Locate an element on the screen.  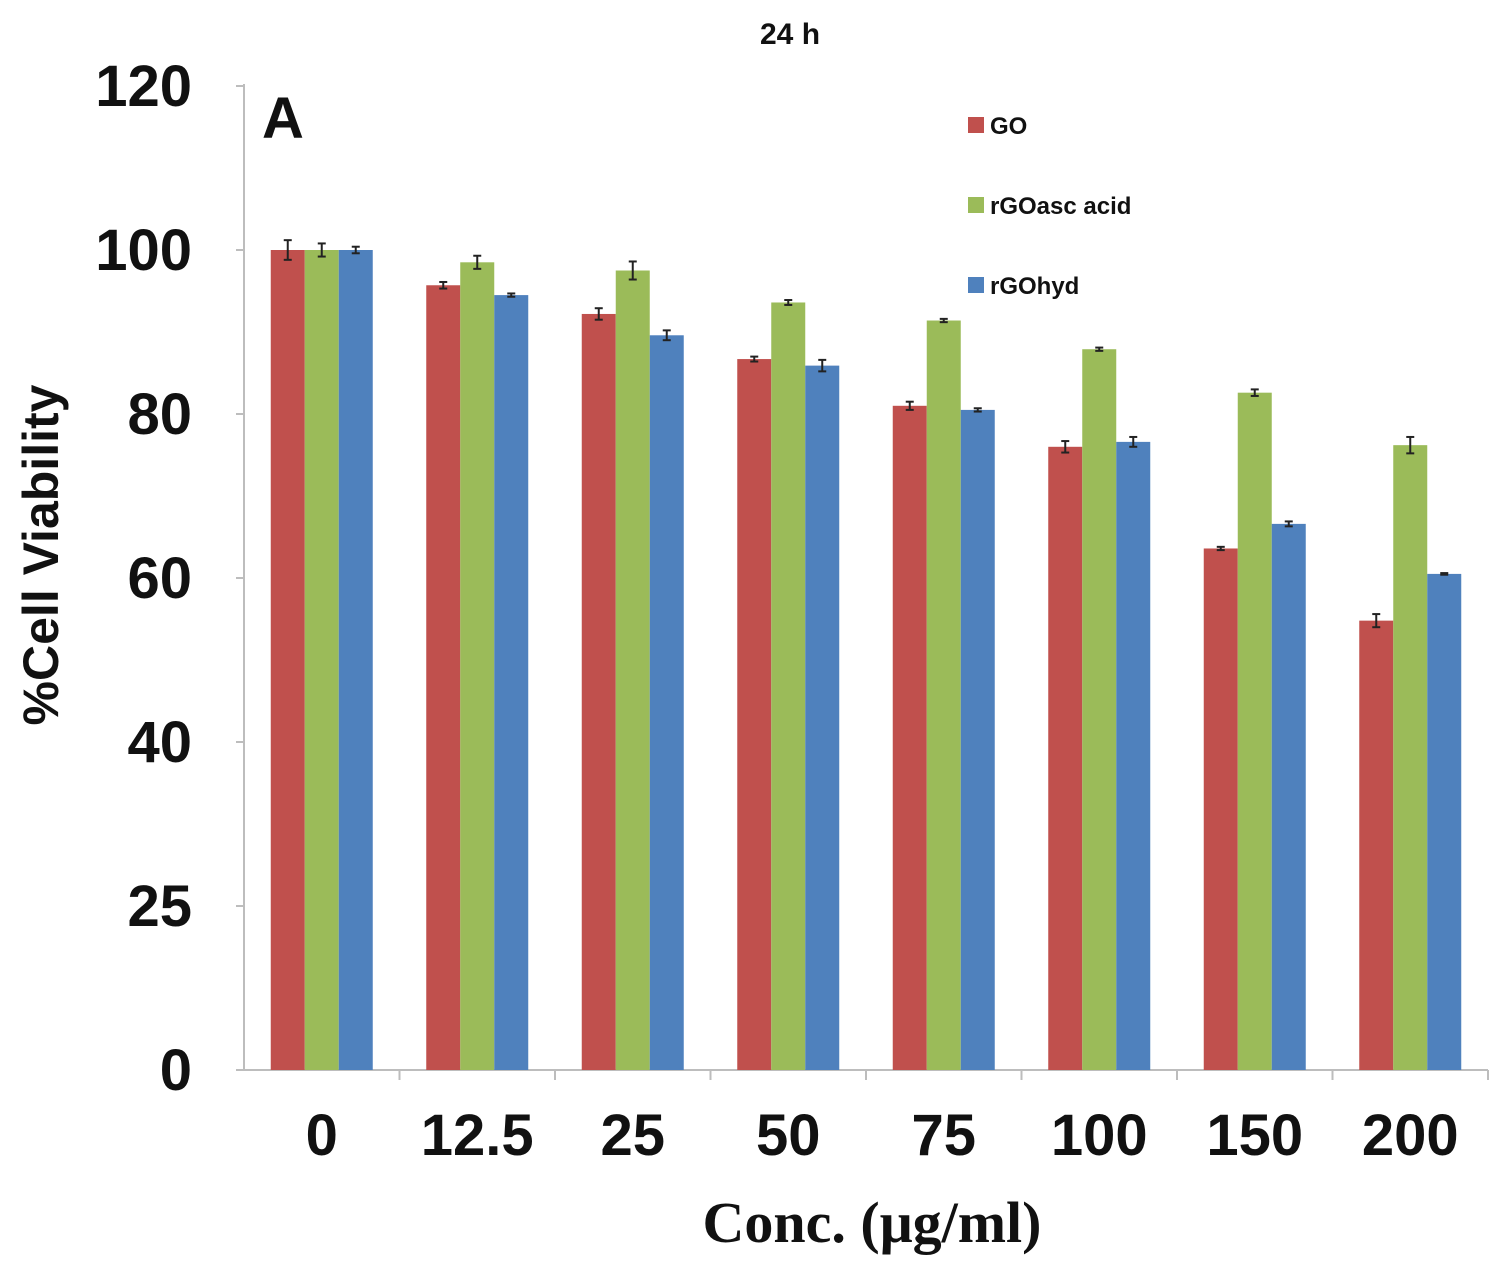
legend-label: rGOasc acid is located at coordinates (1060, 206).